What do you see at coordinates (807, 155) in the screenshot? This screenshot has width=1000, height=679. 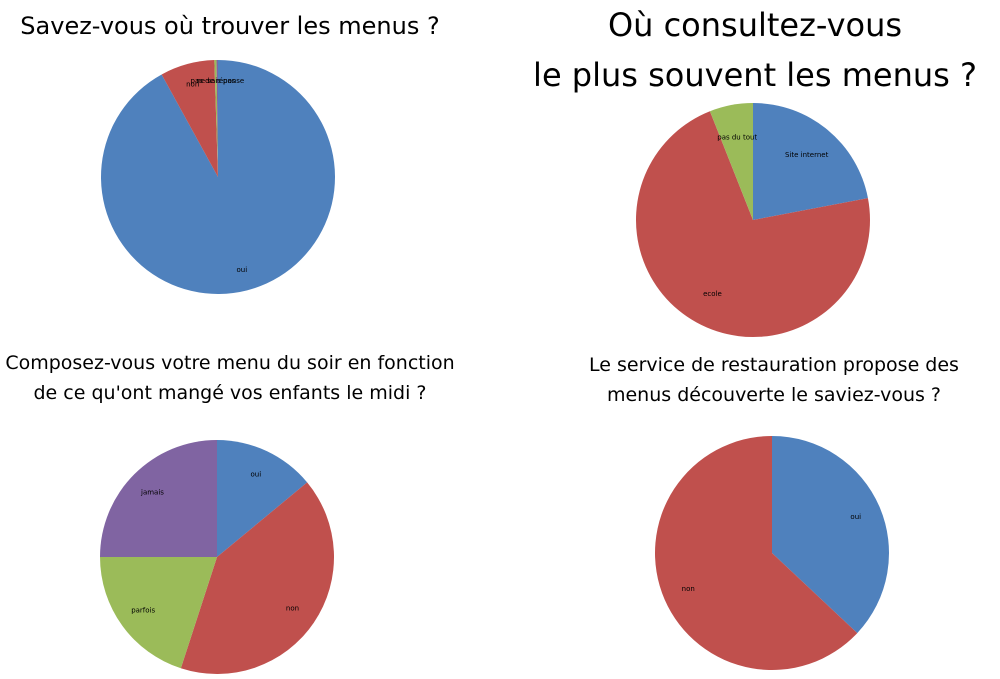 I see `slice-label: Site internet` at bounding box center [807, 155].